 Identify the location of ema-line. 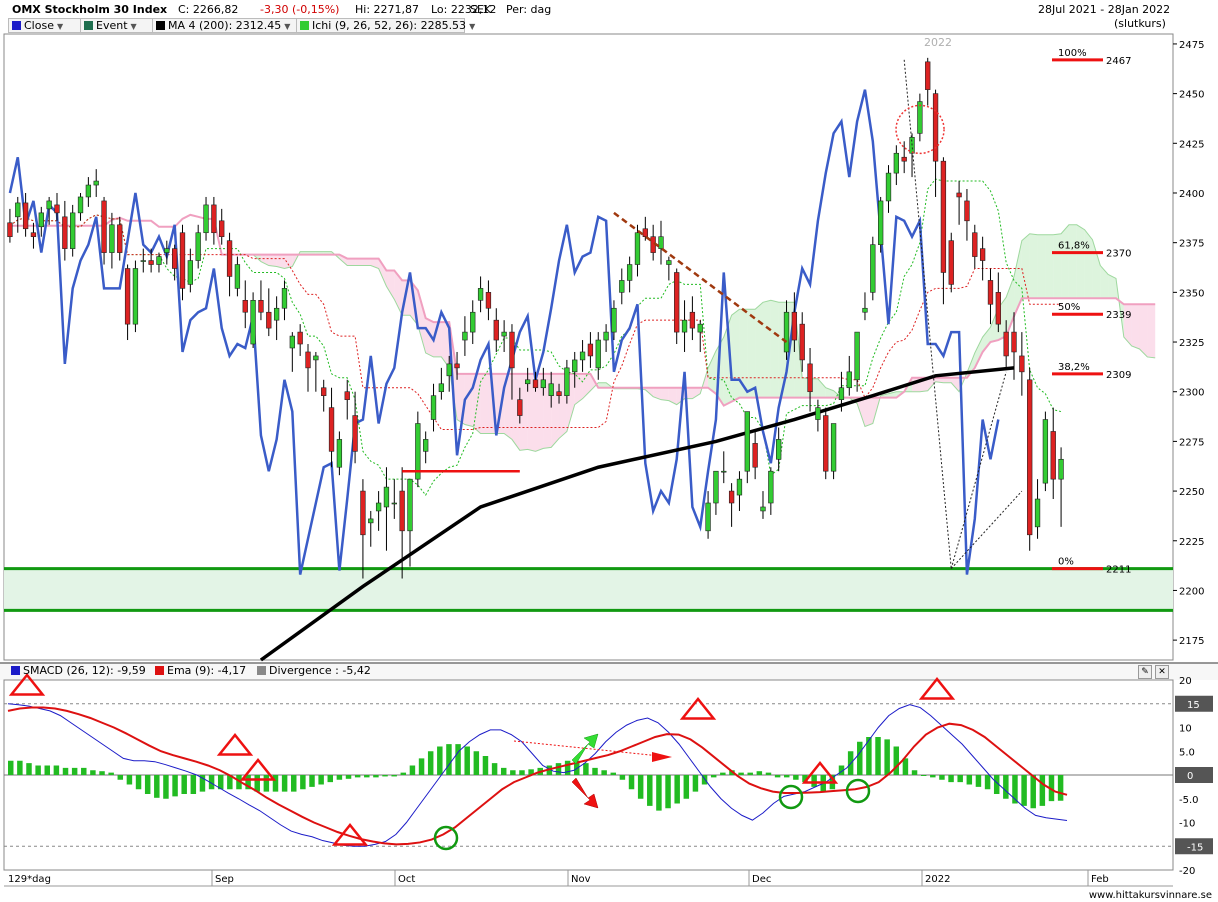
(537, 776).